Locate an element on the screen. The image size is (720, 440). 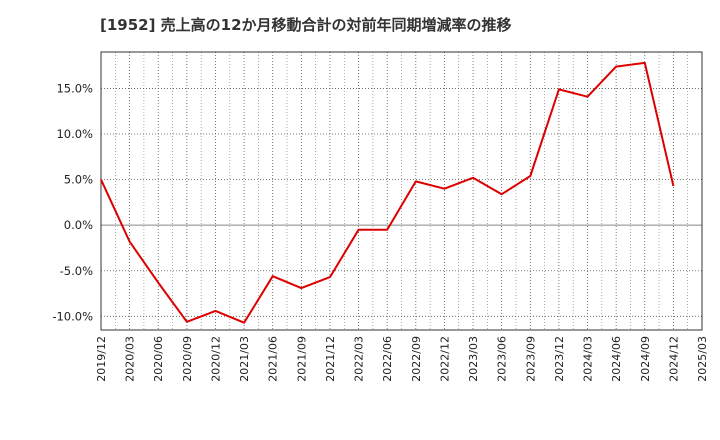
x-tick-label: 2024/09 is located at coordinates (645, 359).